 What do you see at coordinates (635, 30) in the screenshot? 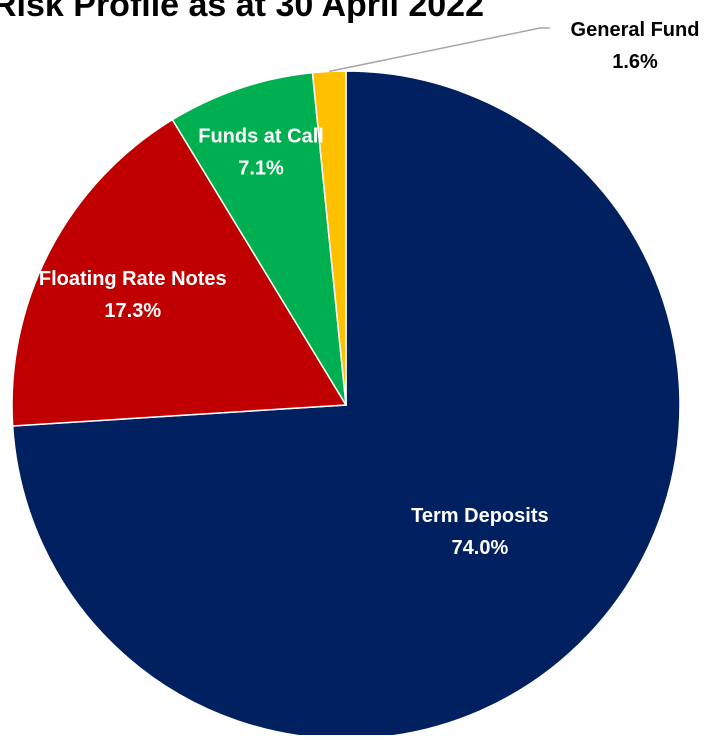
I see `slice-label-general-fund: General Fund` at bounding box center [635, 30].